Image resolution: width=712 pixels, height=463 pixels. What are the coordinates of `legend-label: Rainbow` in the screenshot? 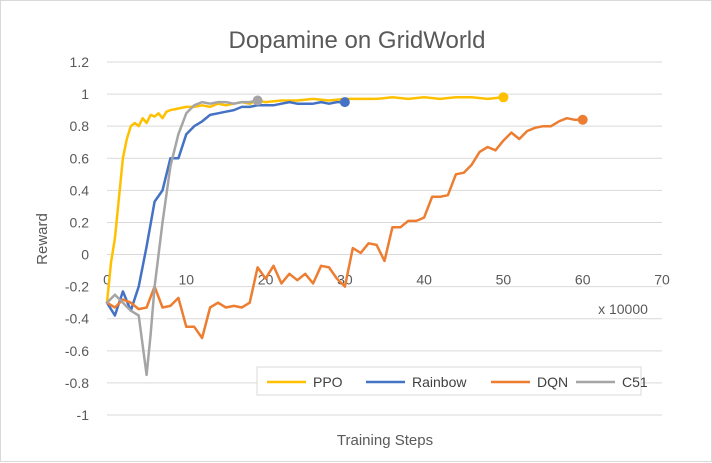 It's located at (439, 382).